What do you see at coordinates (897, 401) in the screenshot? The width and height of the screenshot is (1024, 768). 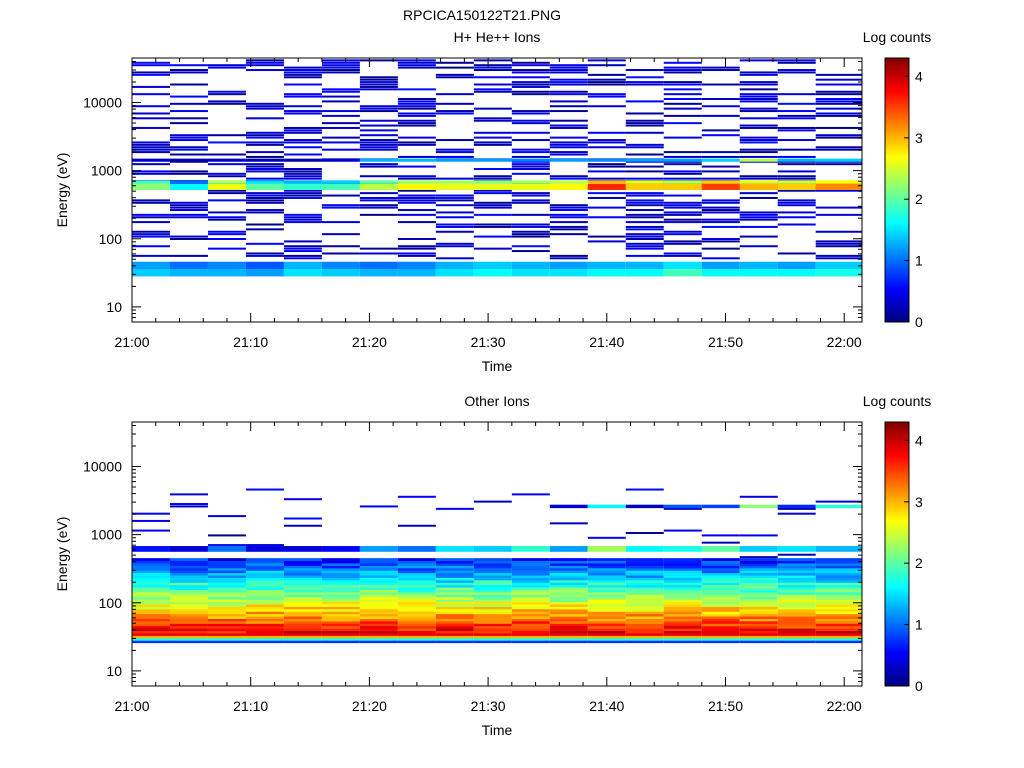 I see `colorbar-label: Log counts` at bounding box center [897, 401].